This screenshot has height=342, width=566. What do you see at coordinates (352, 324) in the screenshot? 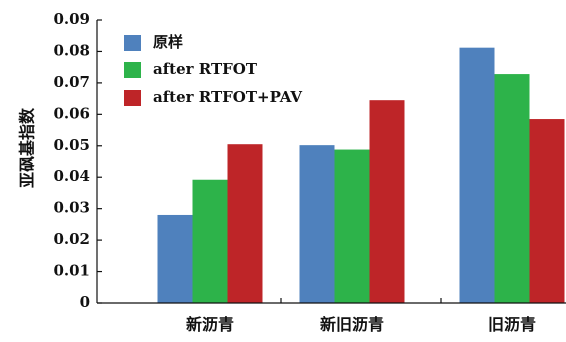
I see `x-tick-label: 新旧沥青` at bounding box center [352, 324].